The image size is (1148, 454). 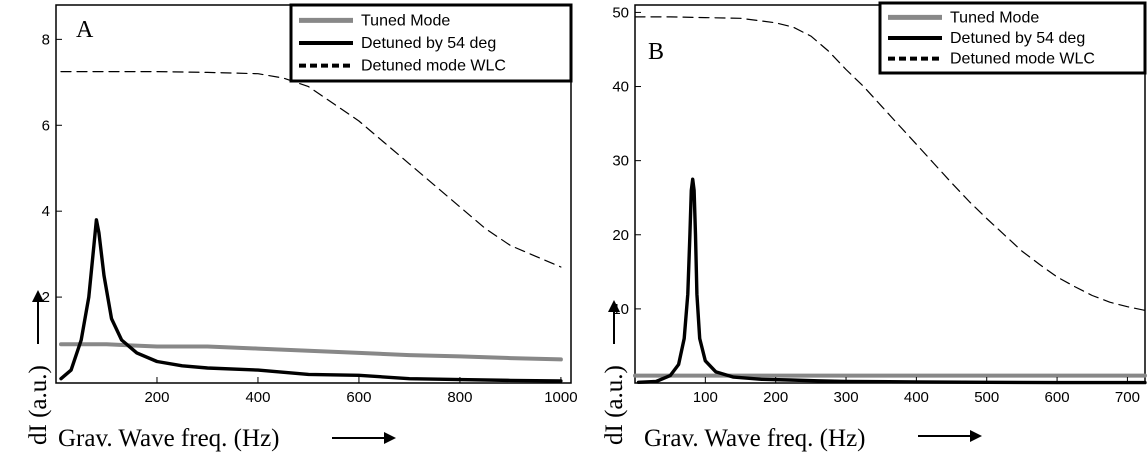 I want to click on y-tick-label: 4, so click(x=46, y=211).